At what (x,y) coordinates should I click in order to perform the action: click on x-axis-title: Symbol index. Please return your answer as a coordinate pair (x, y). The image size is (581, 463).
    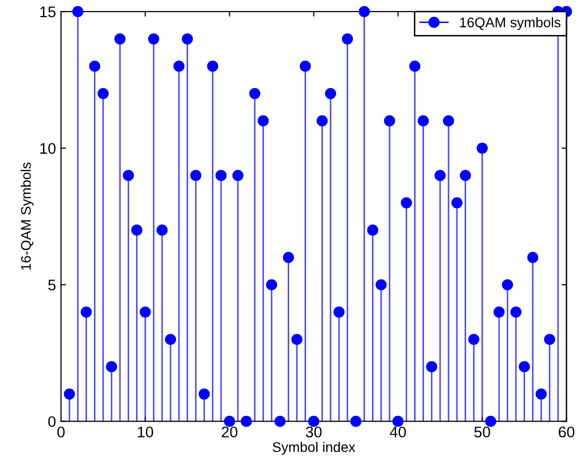
    Looking at the image, I should click on (314, 448).